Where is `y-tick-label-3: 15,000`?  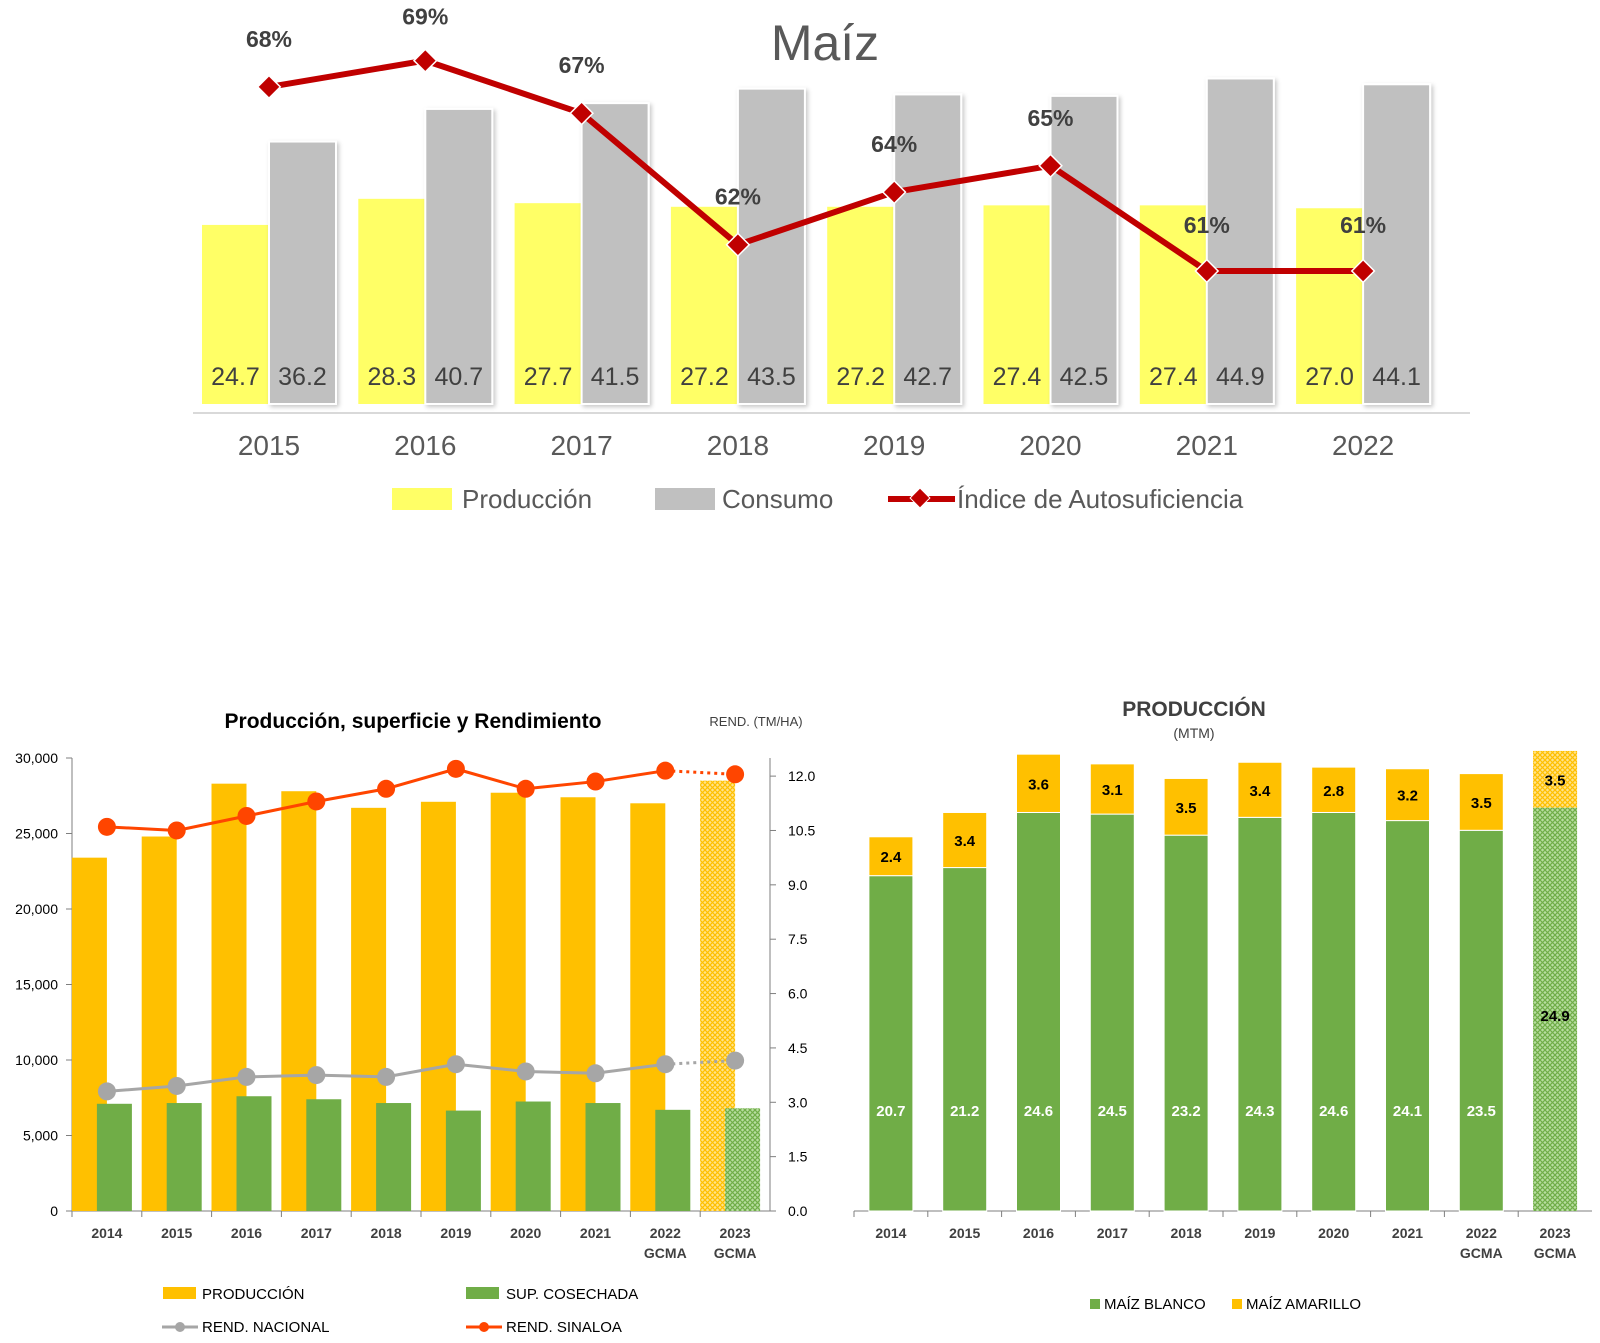 y-tick-label-3: 15,000 is located at coordinates (36, 985).